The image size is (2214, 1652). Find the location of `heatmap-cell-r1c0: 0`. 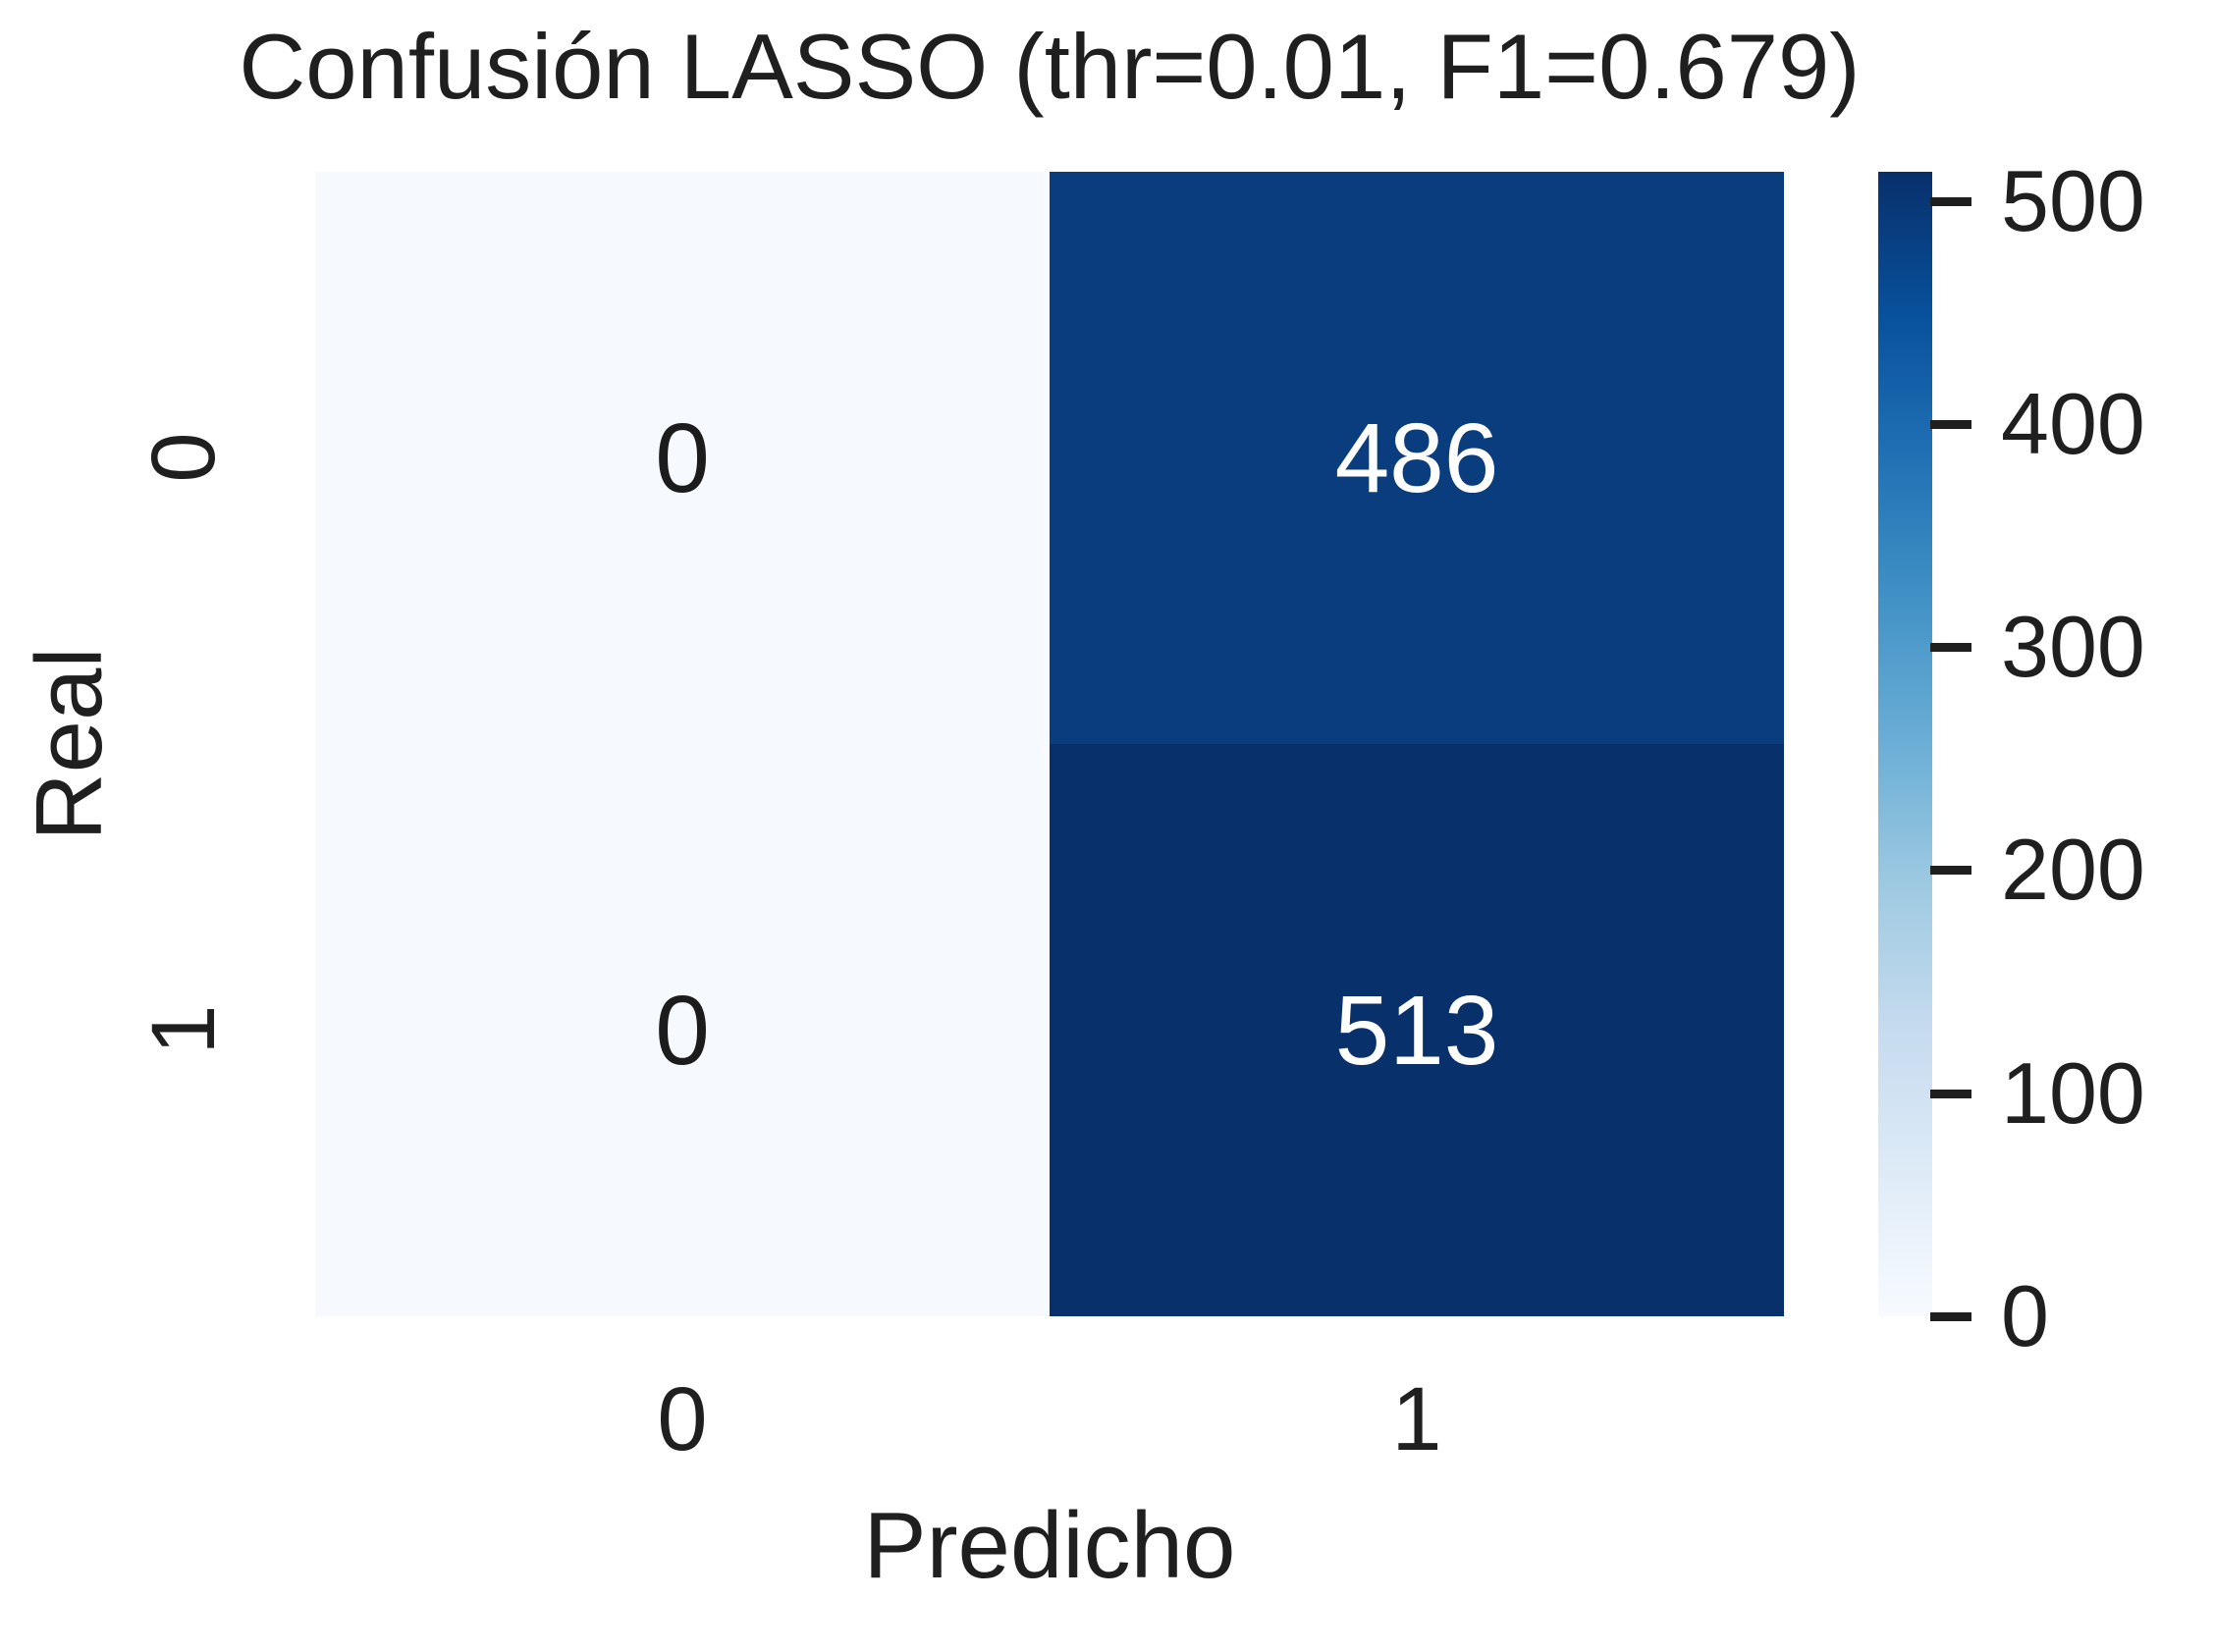

heatmap-cell-r1c0: 0 is located at coordinates (682, 1030).